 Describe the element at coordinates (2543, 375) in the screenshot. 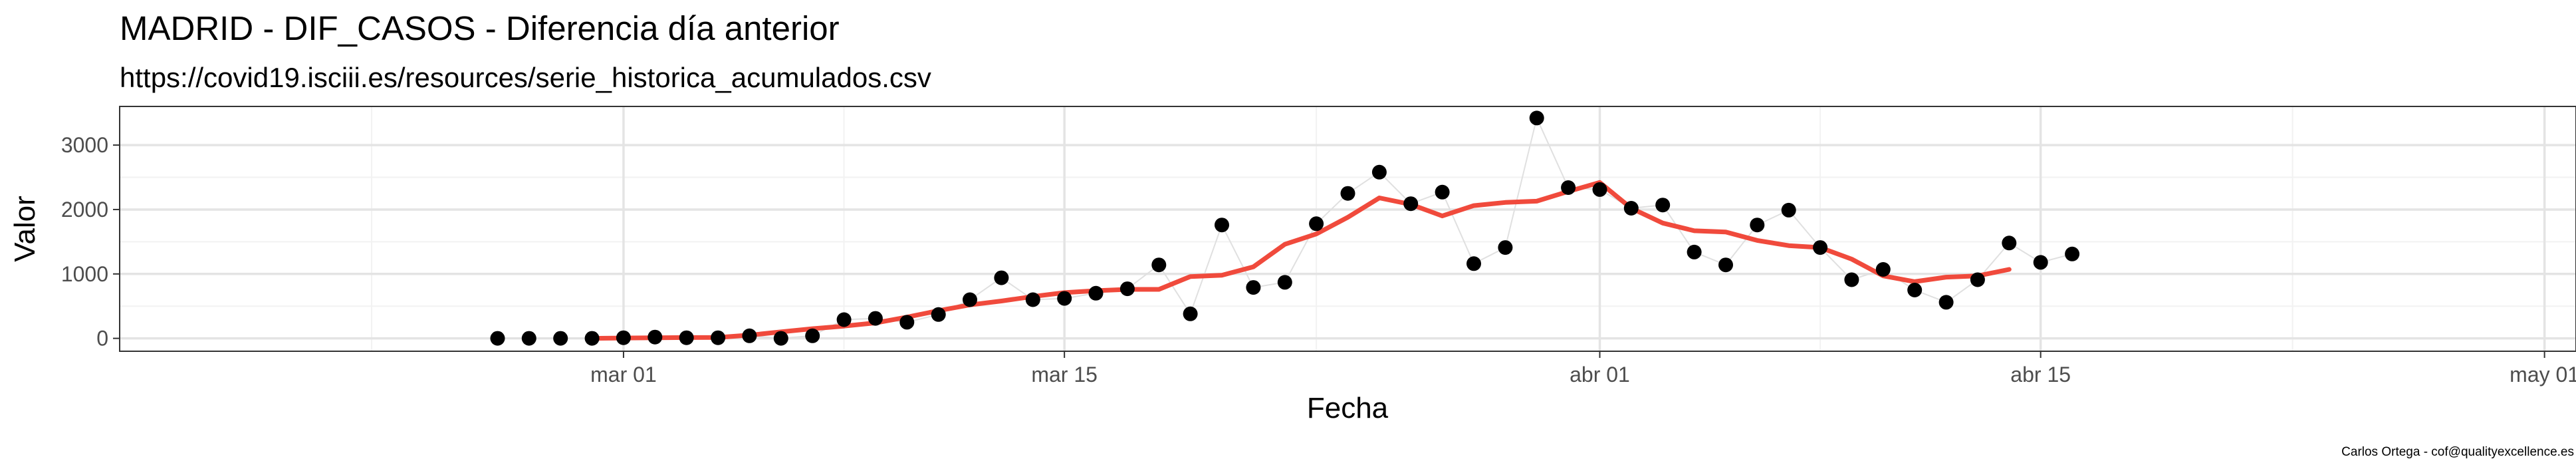

I see `x-tick-label: may 01` at that location.